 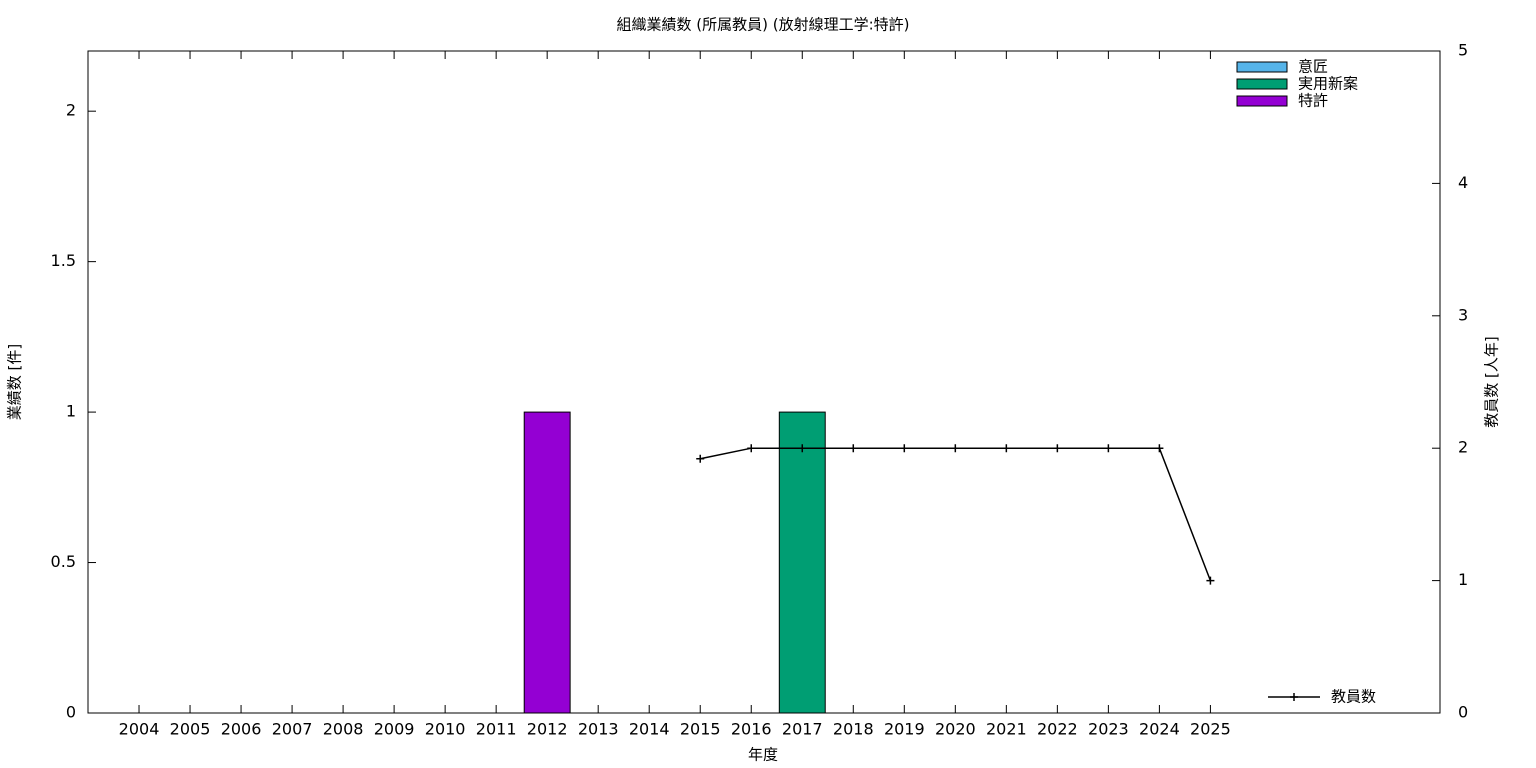 I want to click on chart-title: 組織業績数 (所属教員) (放射線理工学:特許), so click(x=763, y=25).